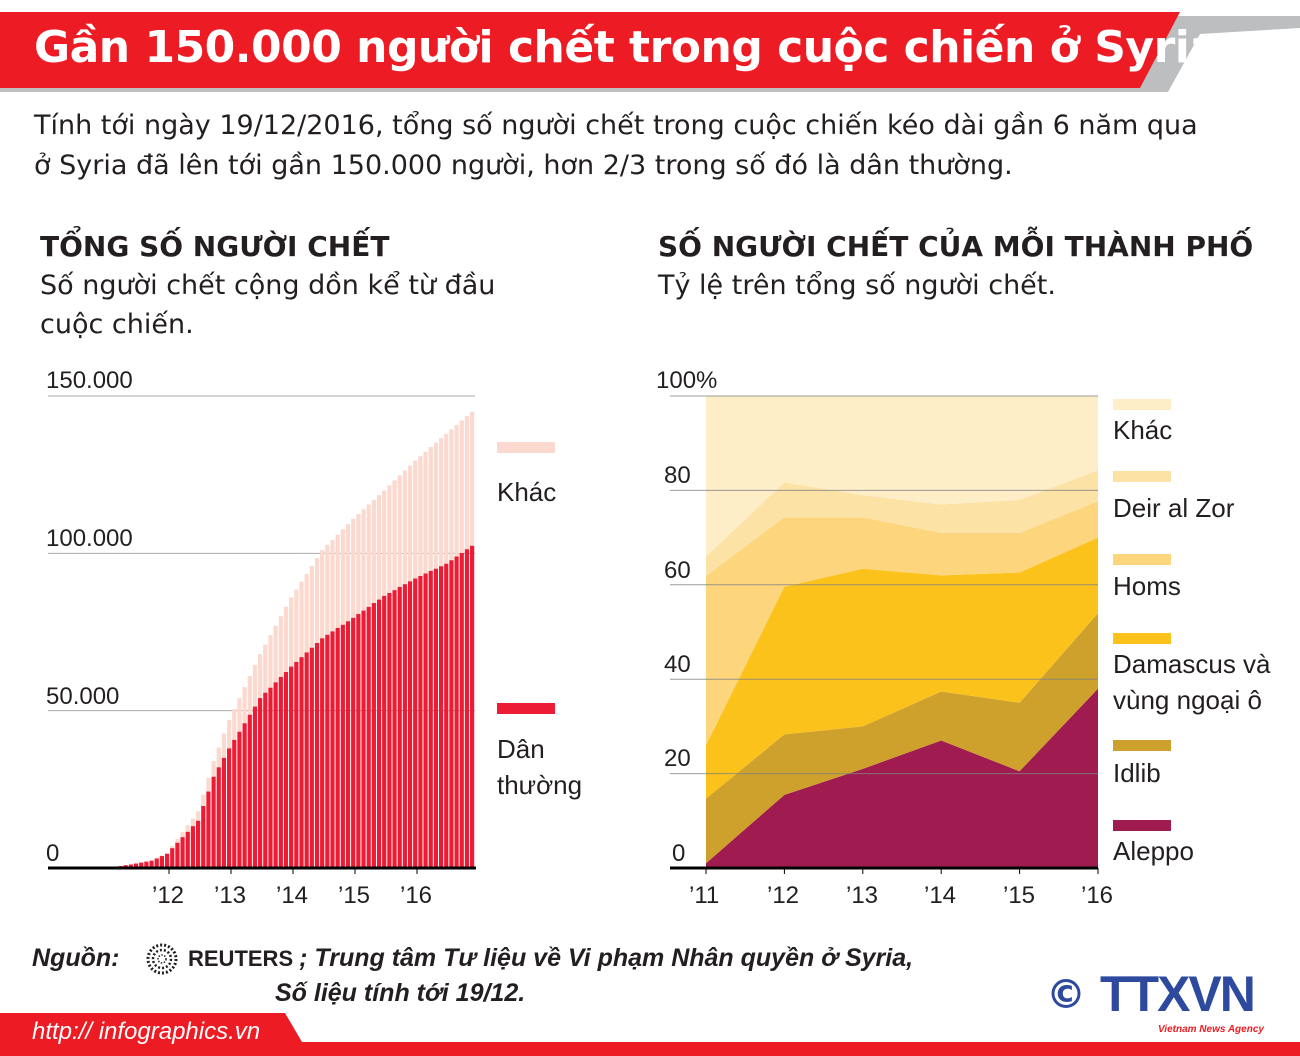 The image size is (1300, 1056). Describe the element at coordinates (956, 246) in the screenshot. I see `right-chart-heading: SỐ NGƯỜI CHẾT CỦA MỖI THÀNH PHỐ` at that location.